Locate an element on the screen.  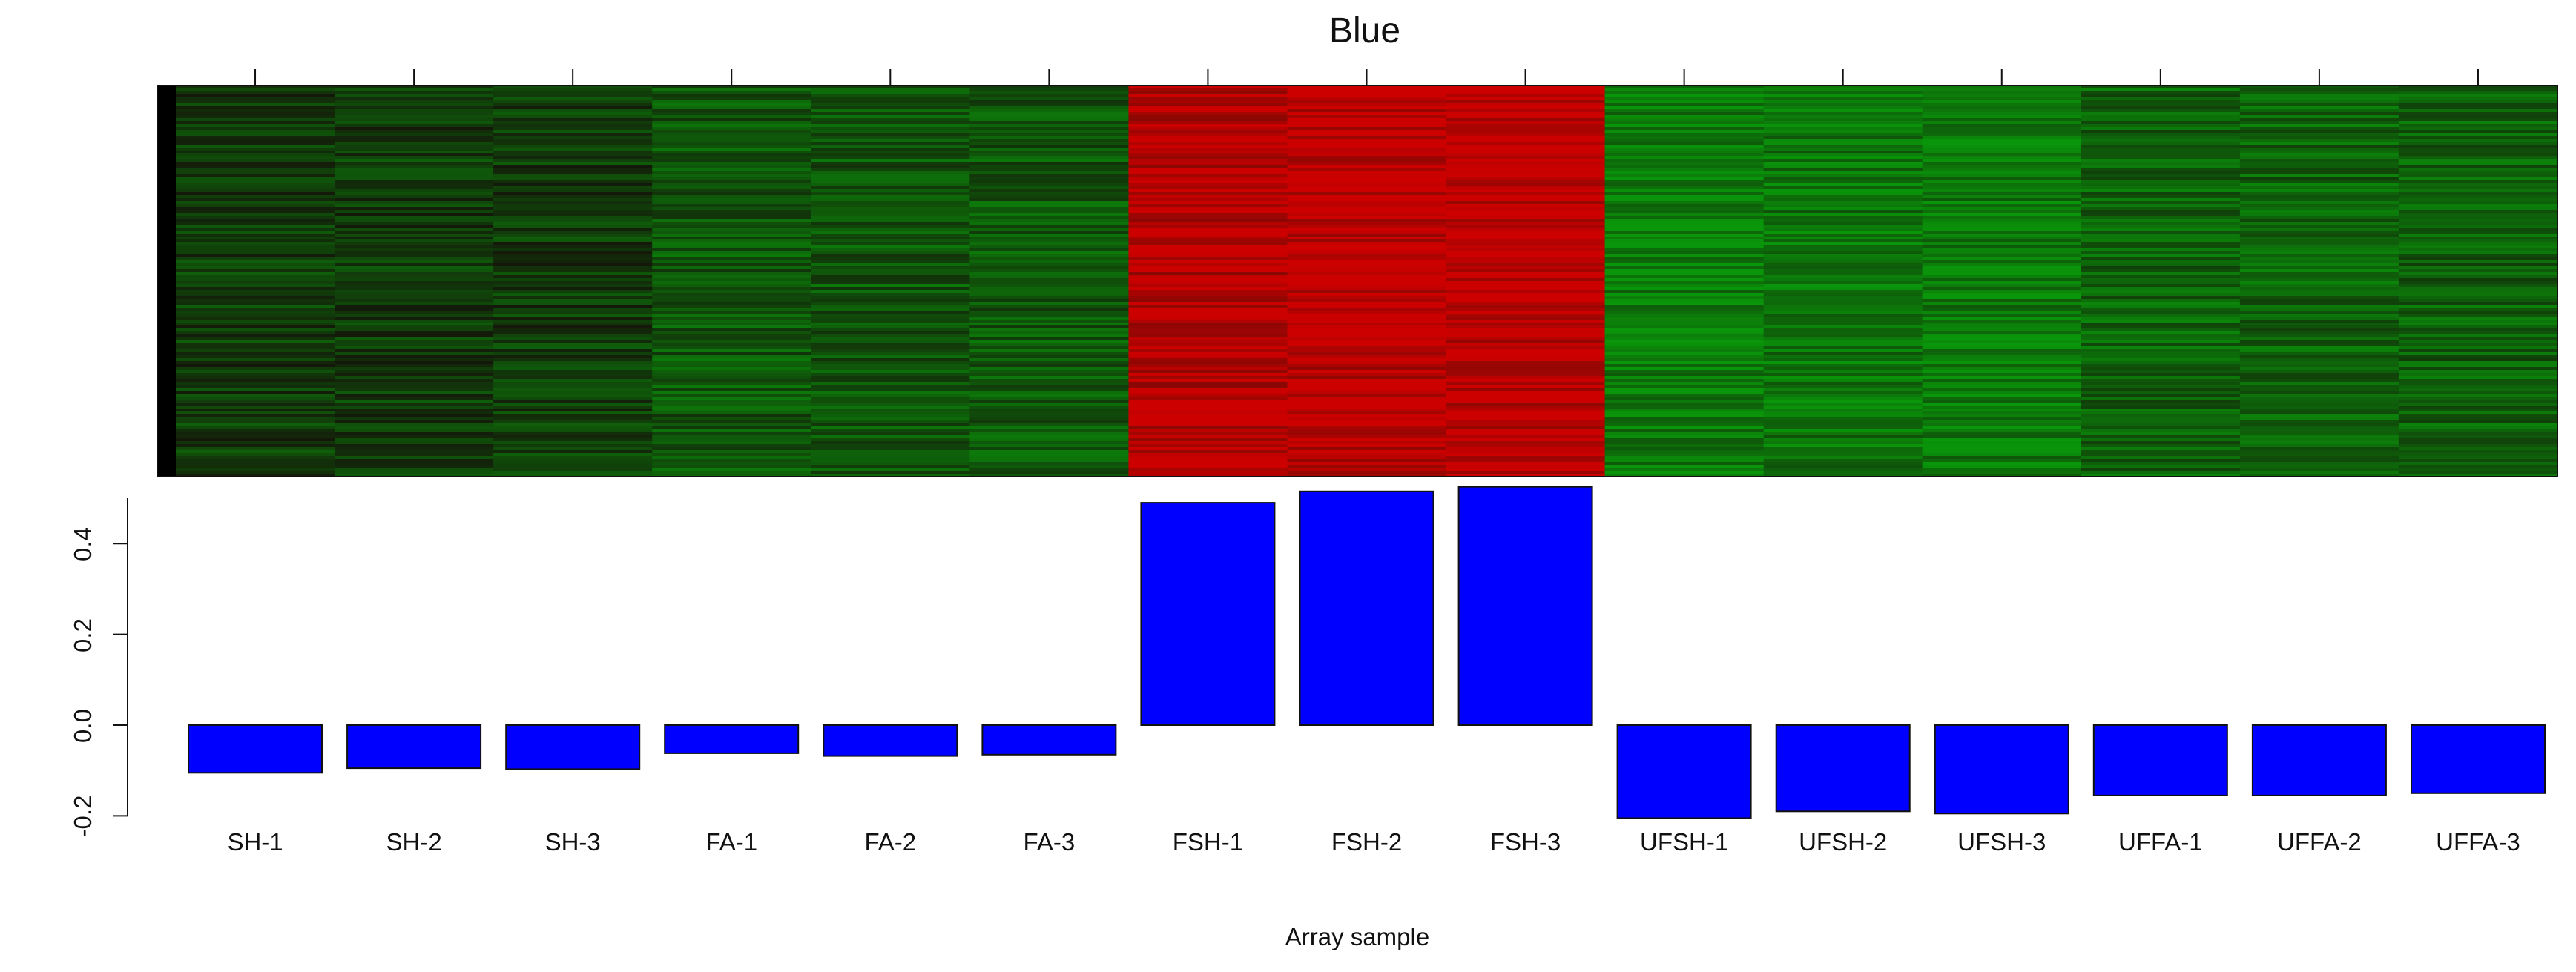
x-tick-label: SH-1 is located at coordinates (255, 842).